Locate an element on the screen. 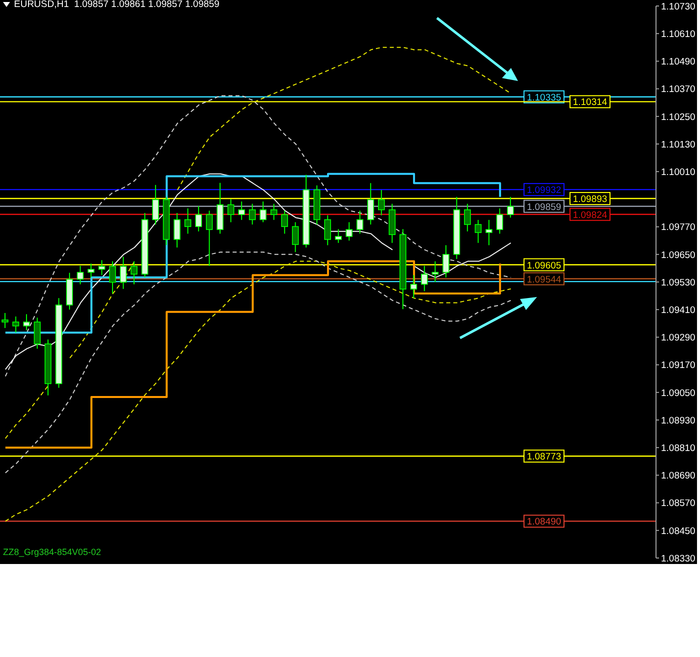 The height and width of the screenshot is (657, 700). chart-title: EURUSD,H1 1.09857 1.09861 1.09857 1.09859 is located at coordinates (117, 5).